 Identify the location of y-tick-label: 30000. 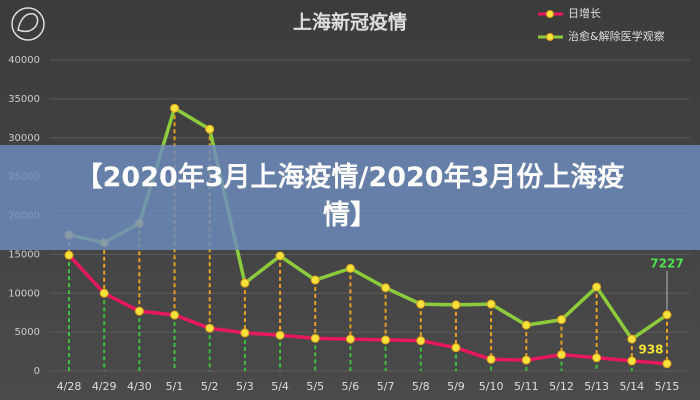
(24, 138).